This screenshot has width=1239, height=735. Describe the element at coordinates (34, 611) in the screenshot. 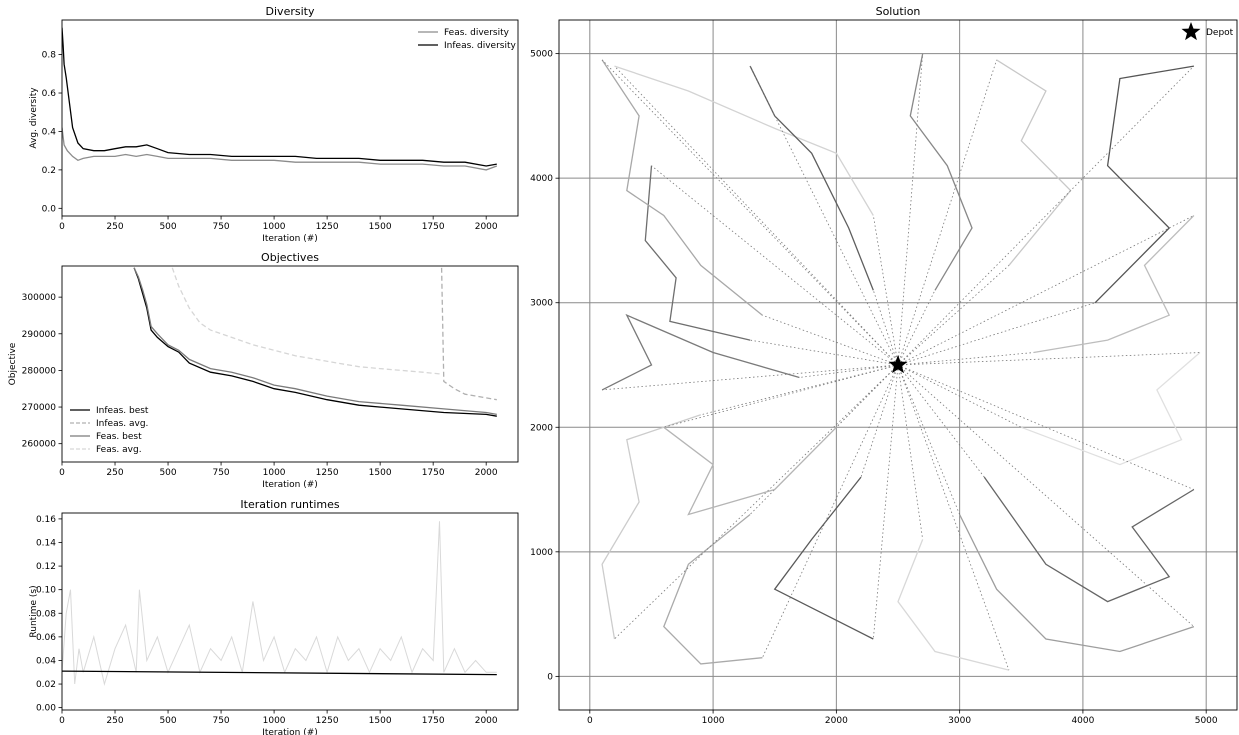

I see `y-axis-label: Runtime (s)` at that location.